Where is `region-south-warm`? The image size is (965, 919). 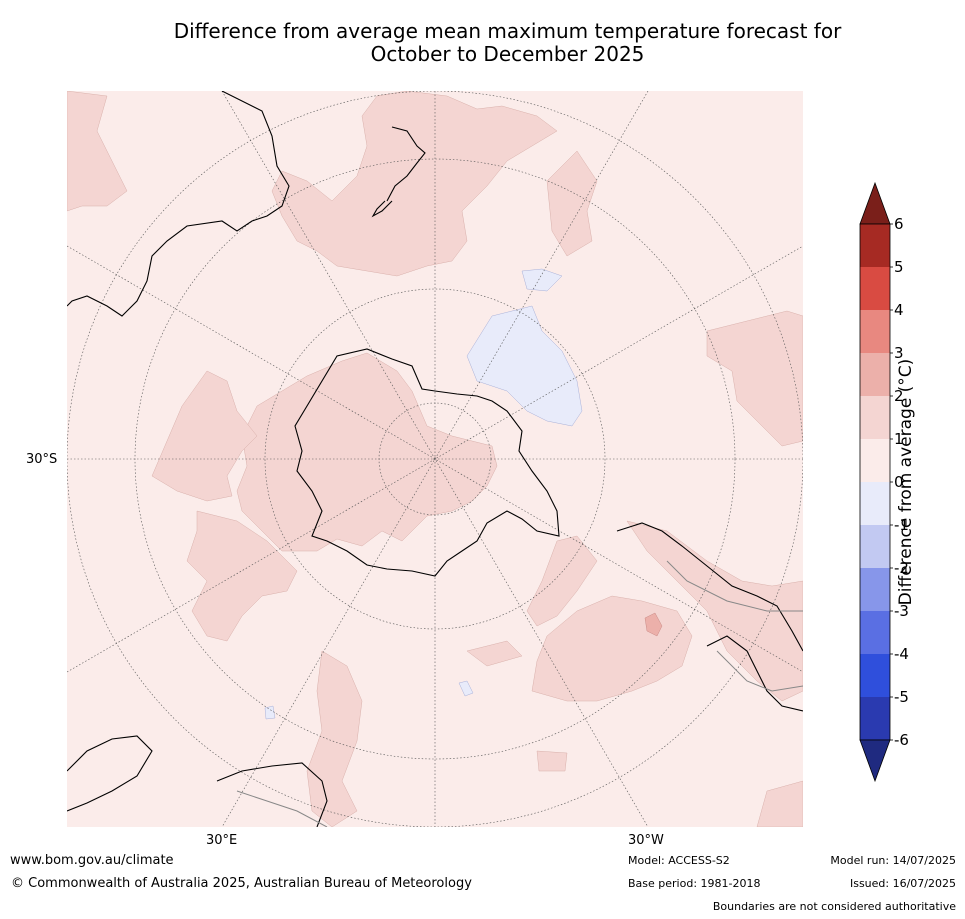
region-south-warm is located at coordinates (334, 738).